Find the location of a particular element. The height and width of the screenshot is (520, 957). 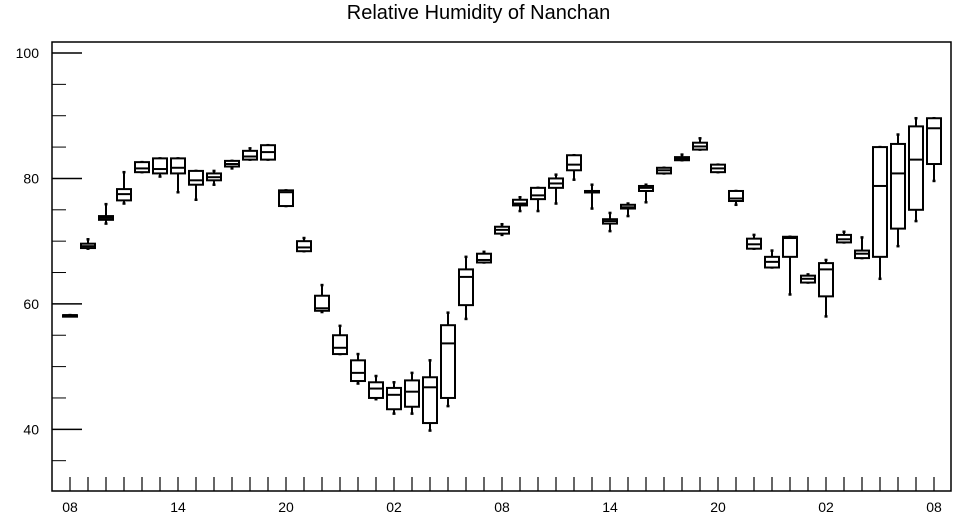

y-tick-label: 60 is located at coordinates (31, 304).